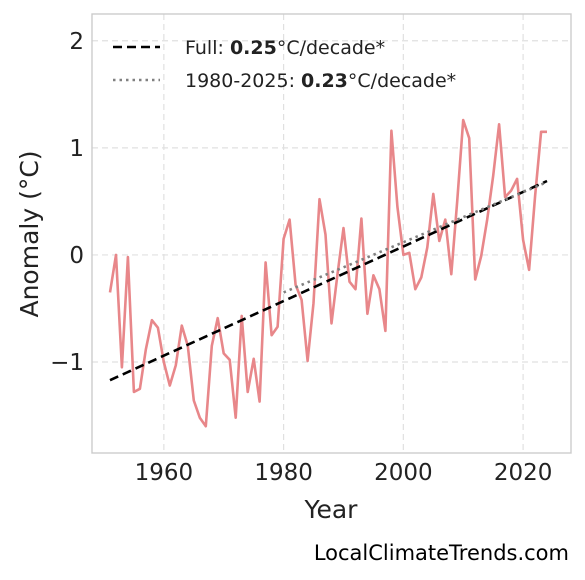  Describe the element at coordinates (324, 81) in the screenshot. I see `legend-recent-value: 0.23` at that location.